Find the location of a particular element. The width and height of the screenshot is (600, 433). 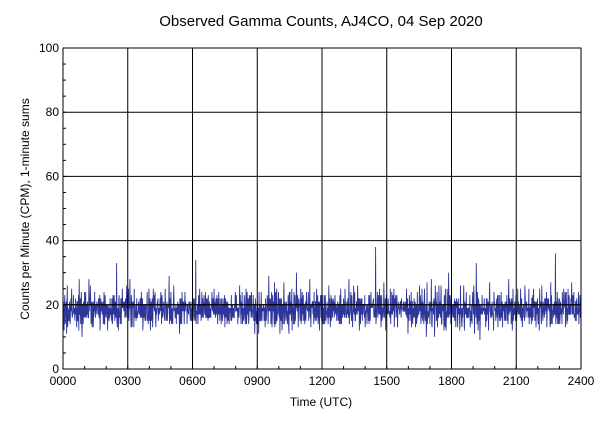

x-tick-label: 1500 is located at coordinates (386, 381).